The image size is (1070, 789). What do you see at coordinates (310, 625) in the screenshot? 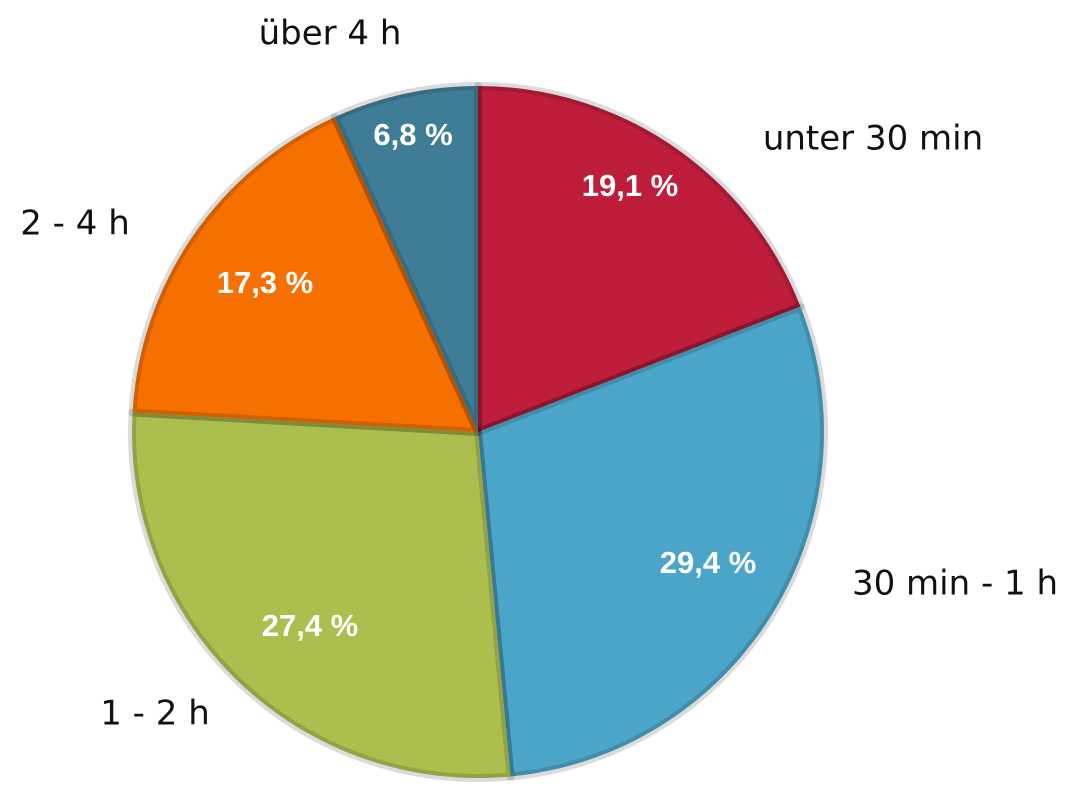
I see `slice-value-label: 27,4 %` at bounding box center [310, 625].